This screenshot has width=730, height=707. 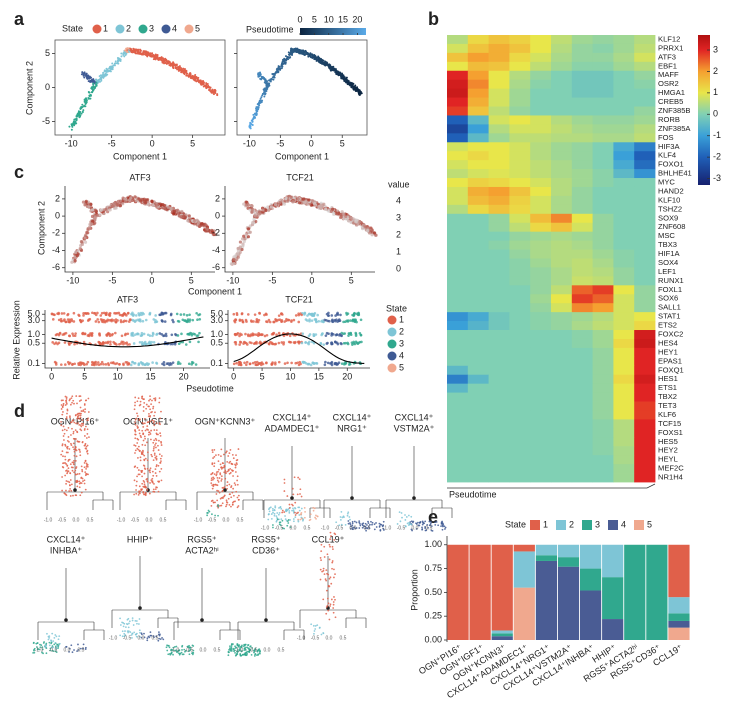 I want to click on x-tick-label: 5, so click(x=351, y=280).